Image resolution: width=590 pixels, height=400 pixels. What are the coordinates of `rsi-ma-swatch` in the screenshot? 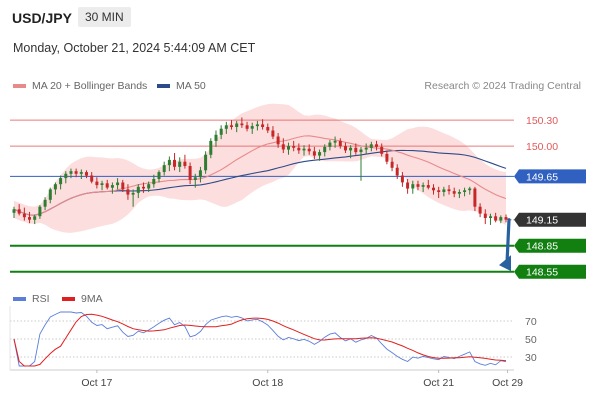 It's located at (68, 299).